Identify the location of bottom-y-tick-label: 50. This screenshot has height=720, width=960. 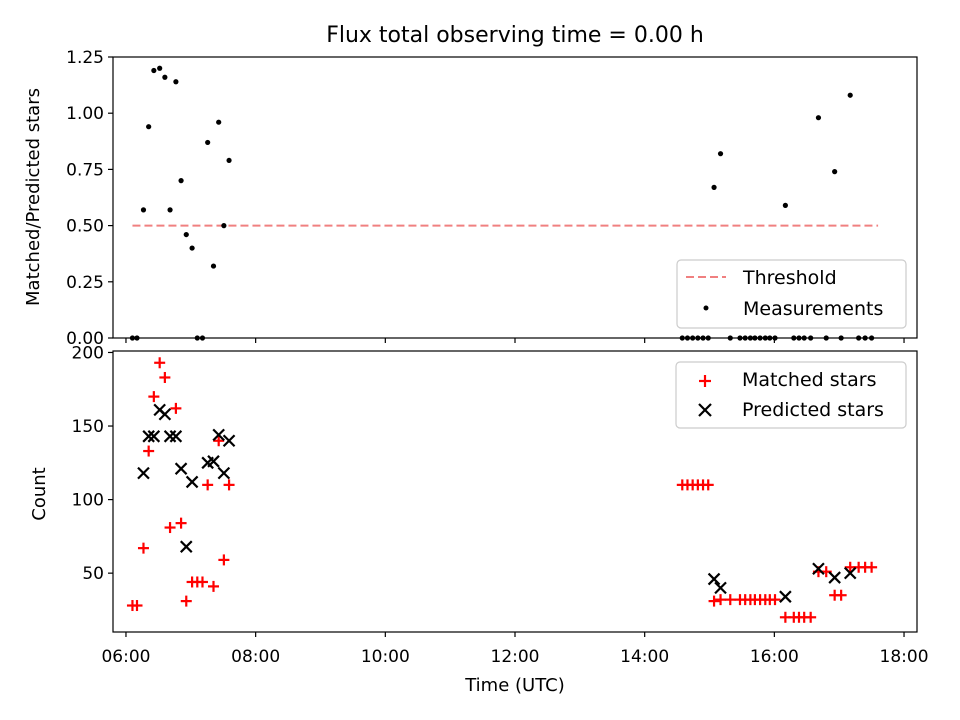
(93, 574).